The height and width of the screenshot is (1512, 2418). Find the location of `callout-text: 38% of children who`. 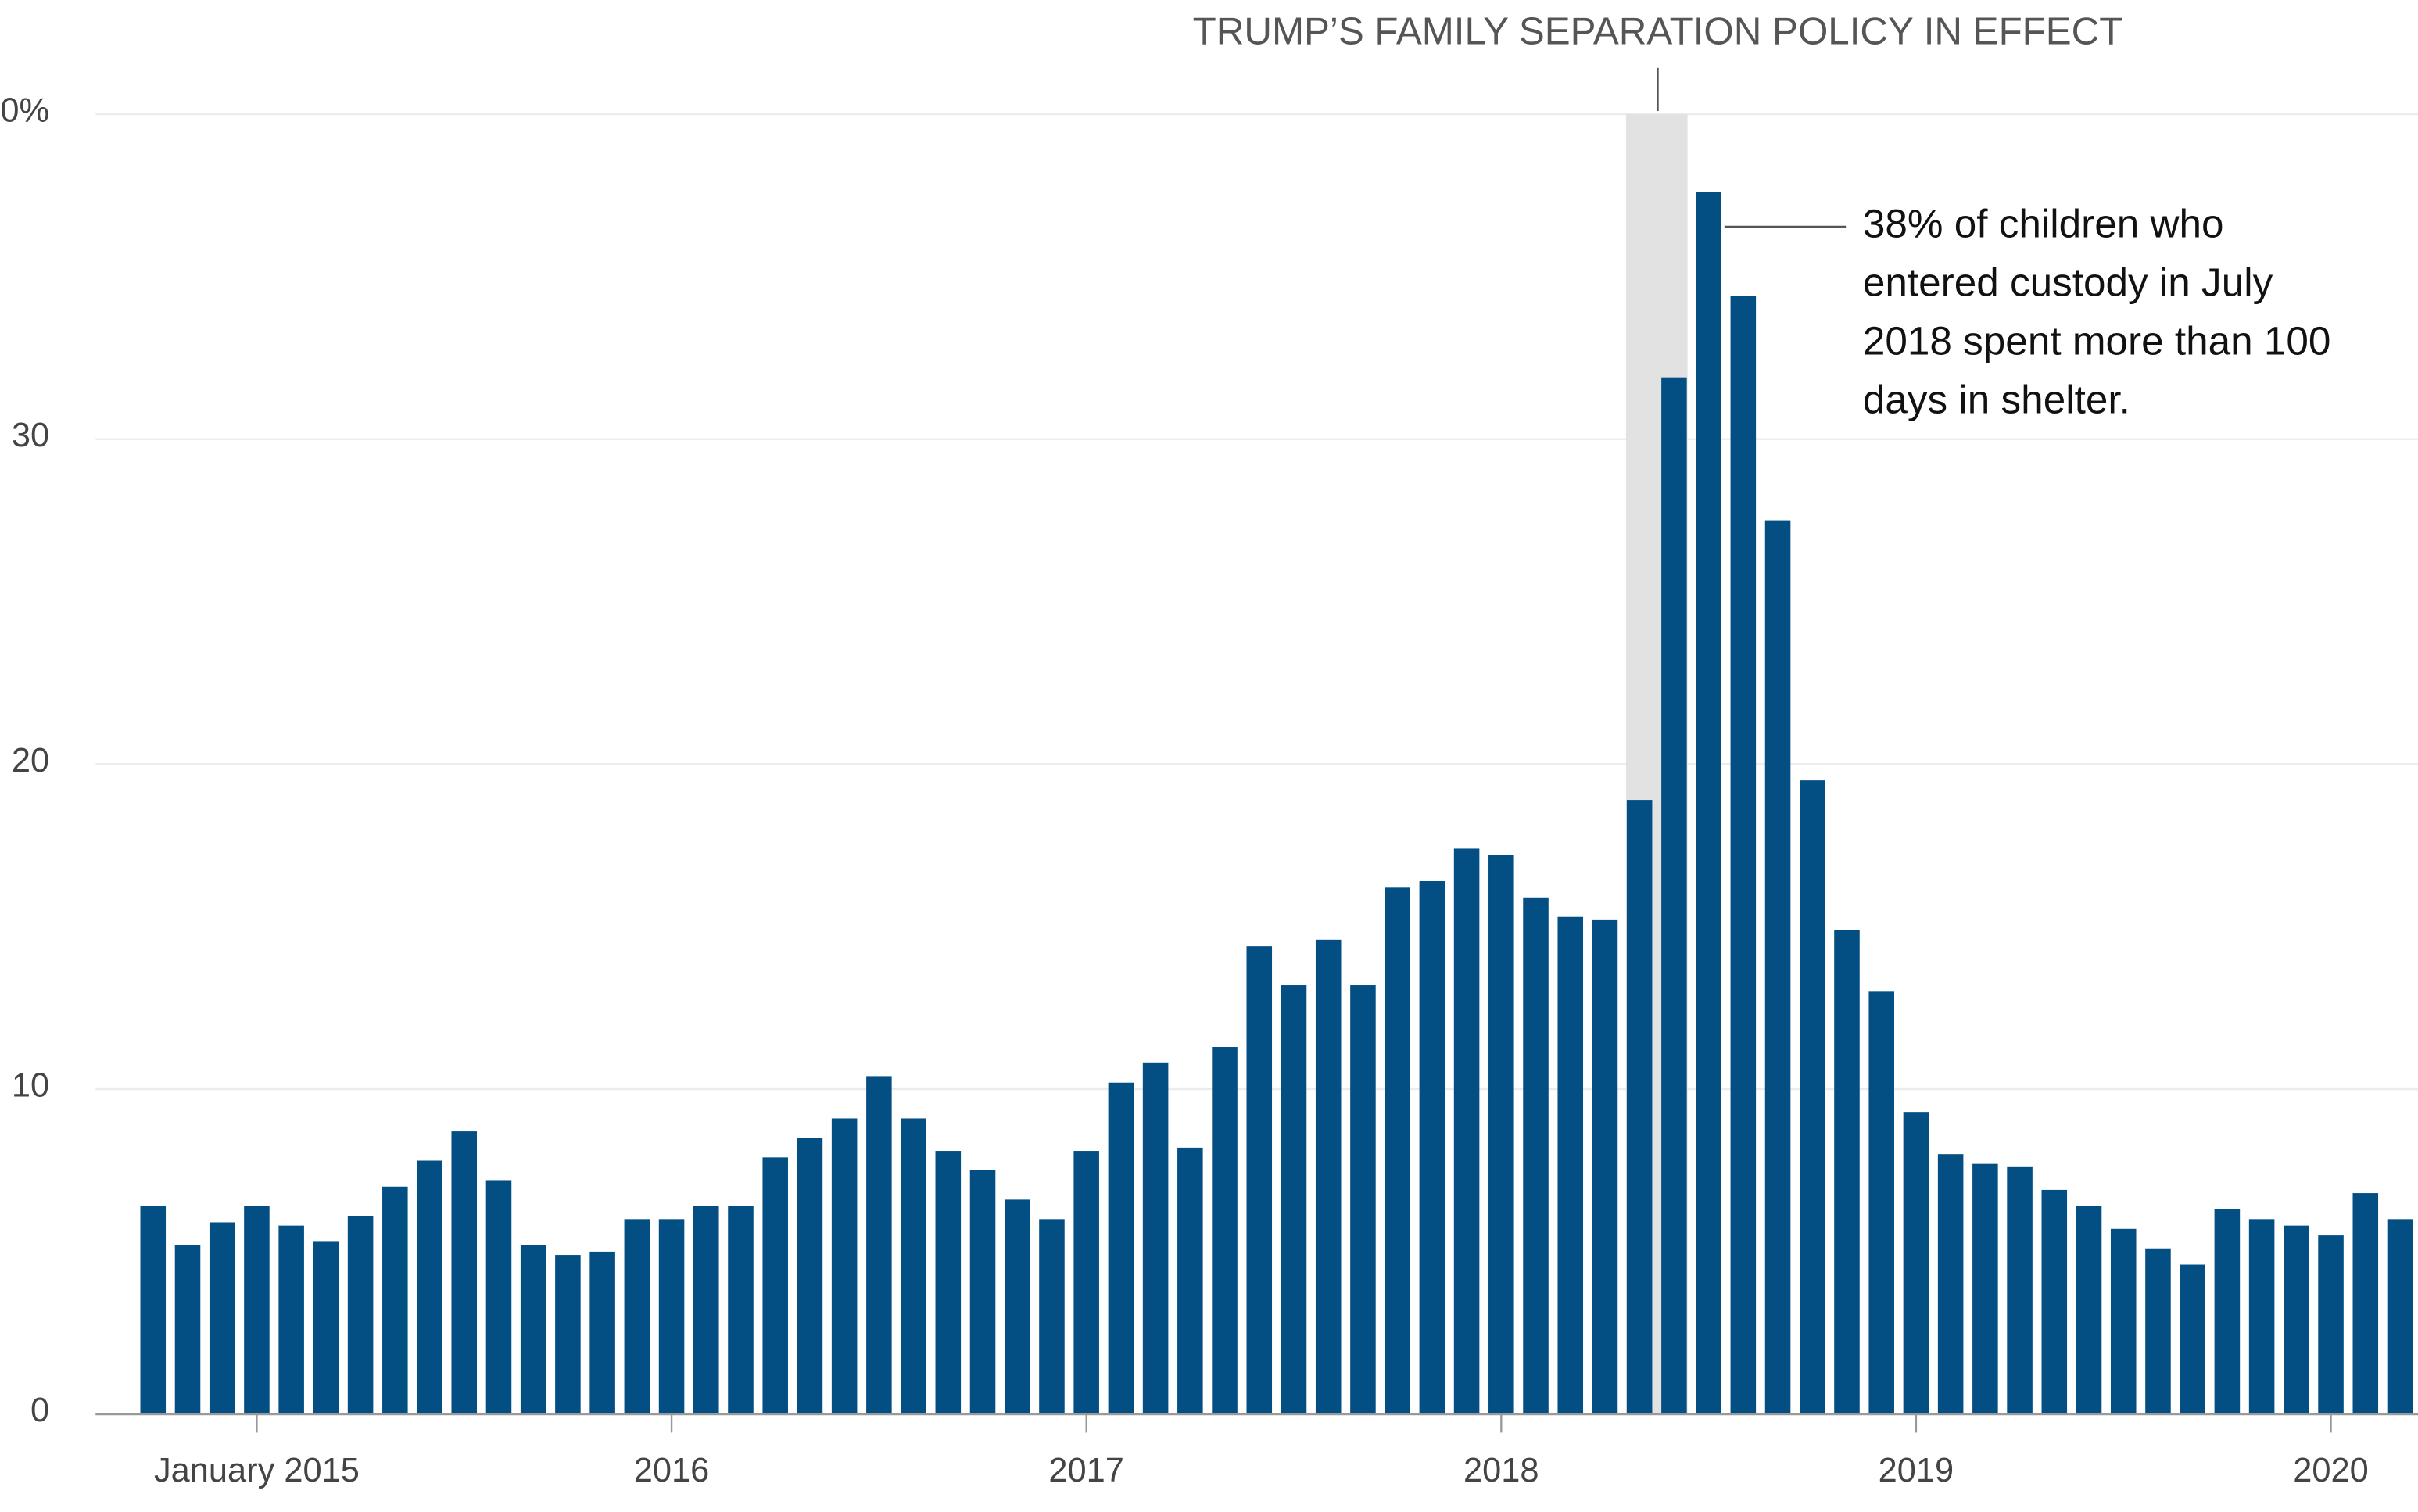

callout-text: 38% of children who is located at coordinates (2043, 223).